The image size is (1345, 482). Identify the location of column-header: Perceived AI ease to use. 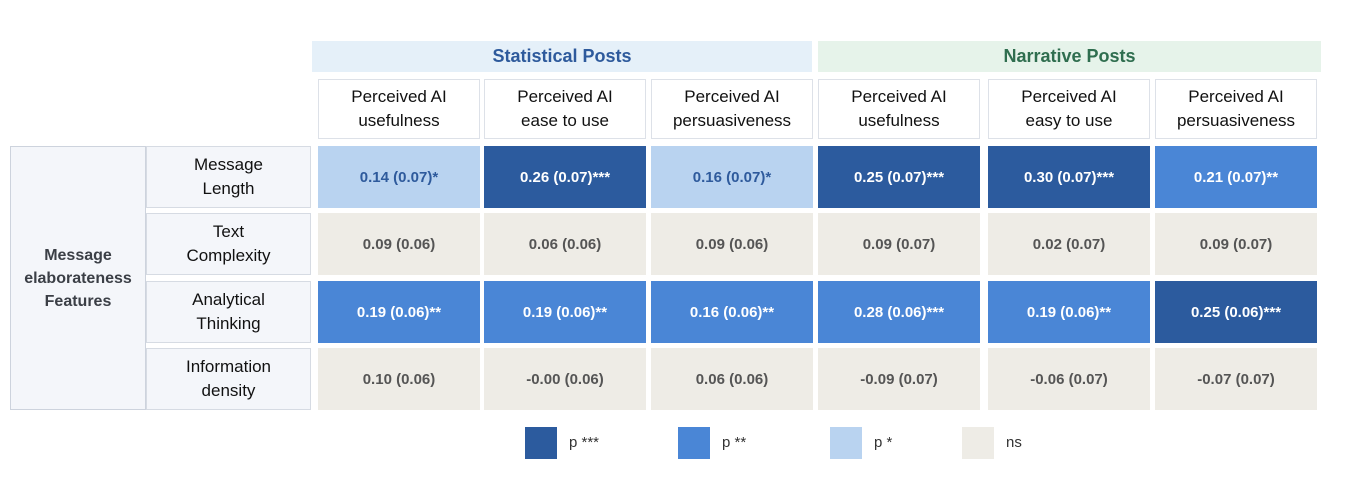
(565, 109).